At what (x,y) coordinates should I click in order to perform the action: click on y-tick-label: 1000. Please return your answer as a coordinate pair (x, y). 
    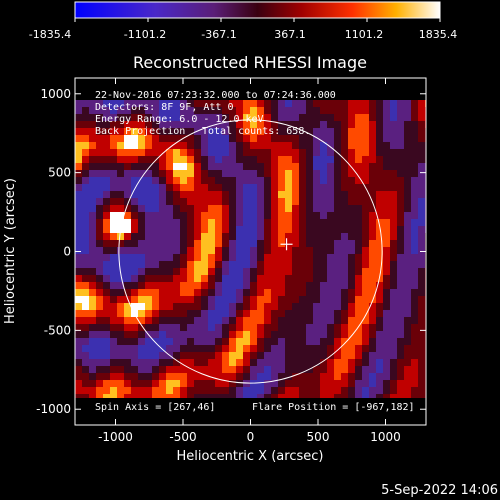
    Looking at the image, I should click on (55, 94).